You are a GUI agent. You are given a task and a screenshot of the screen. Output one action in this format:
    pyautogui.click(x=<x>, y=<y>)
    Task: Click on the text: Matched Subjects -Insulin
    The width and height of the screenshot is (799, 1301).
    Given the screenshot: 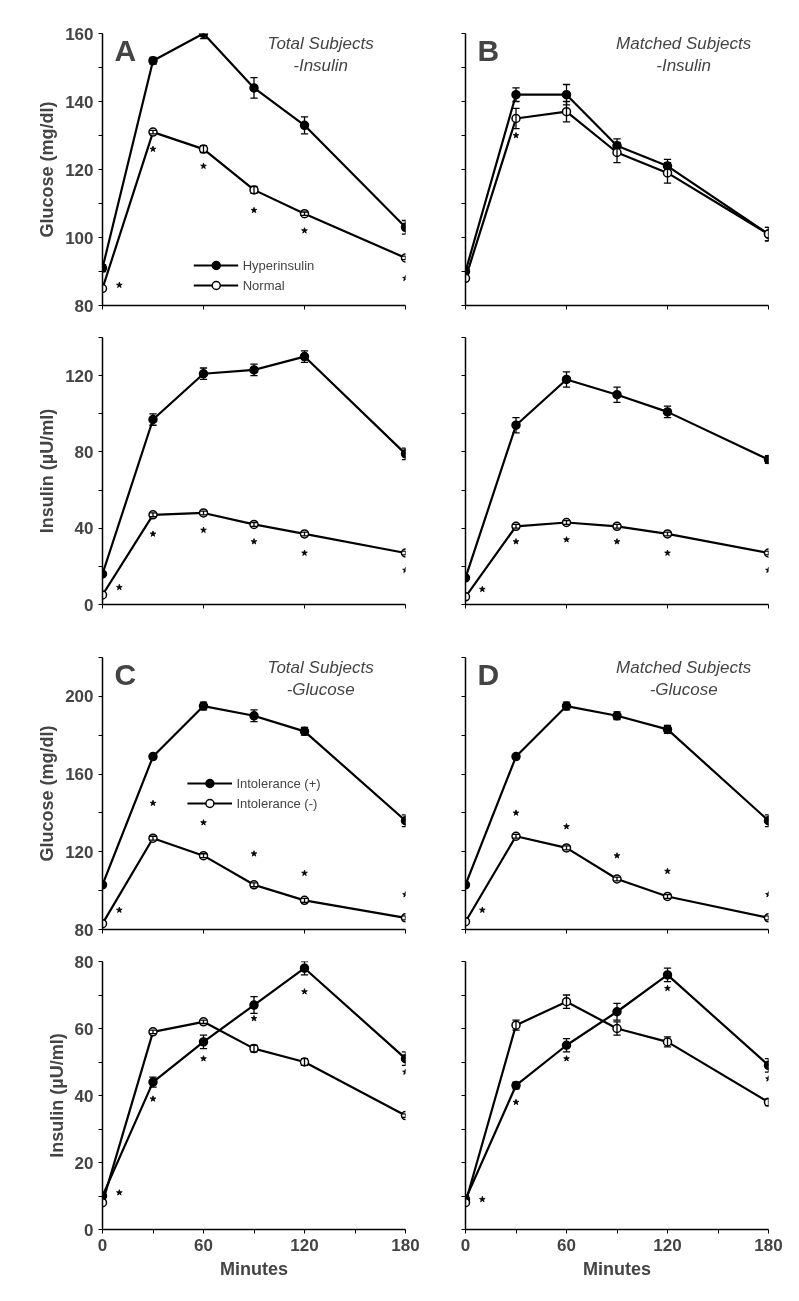 What is the action you would take?
    pyautogui.click(x=684, y=54)
    